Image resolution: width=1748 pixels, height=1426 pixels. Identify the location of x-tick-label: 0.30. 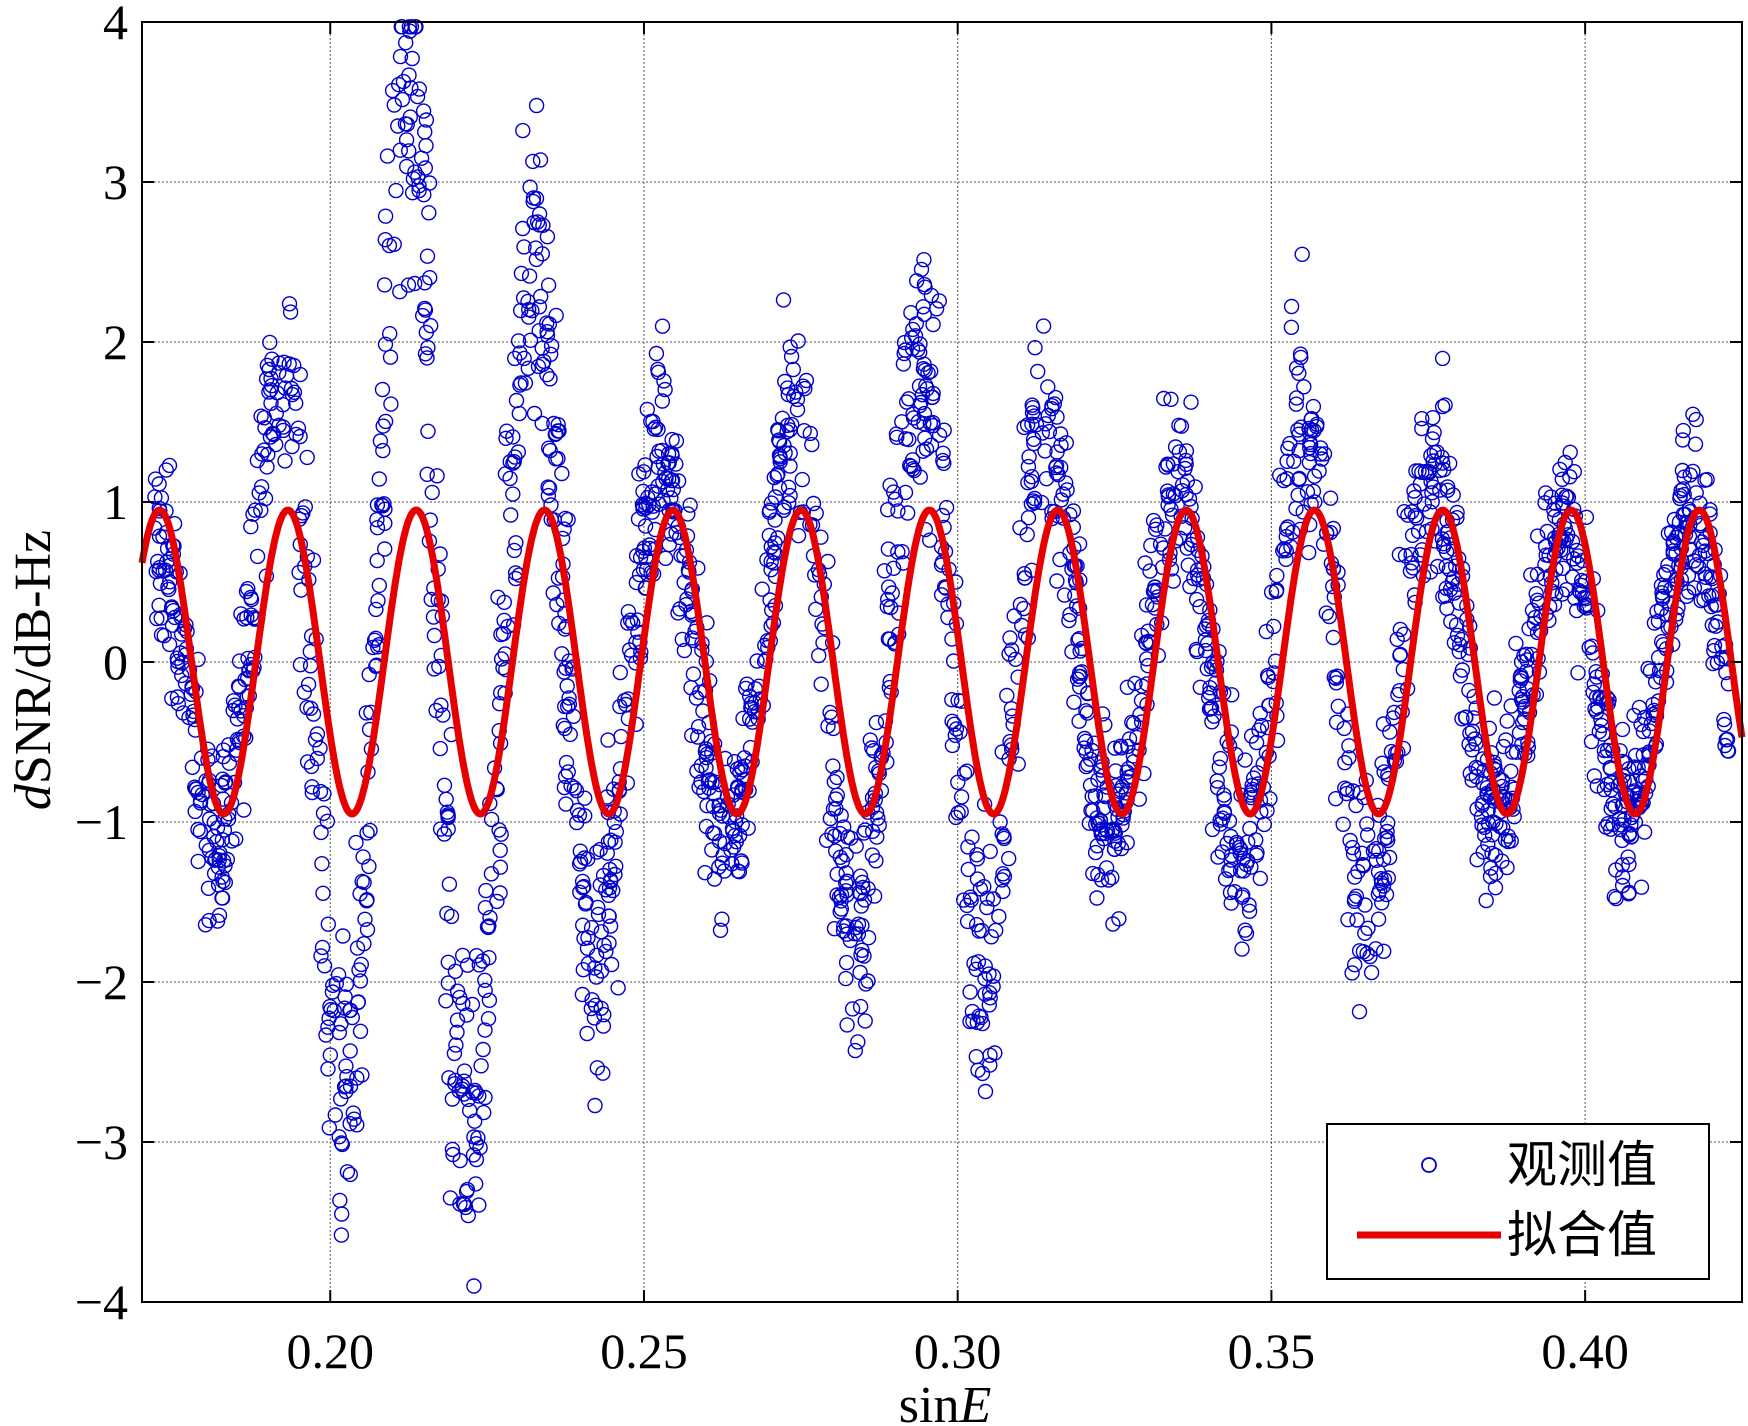
(958, 1351).